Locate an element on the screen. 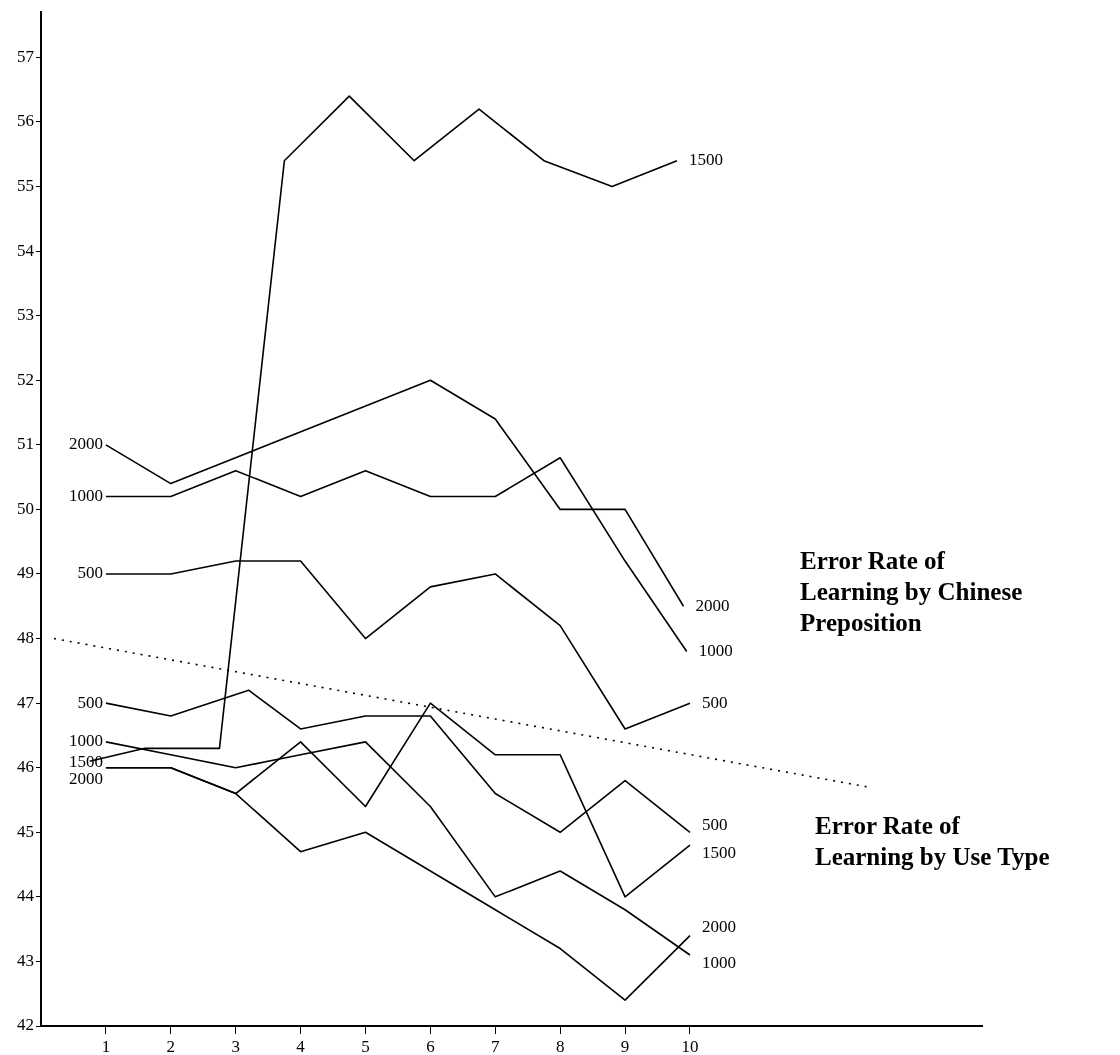  x-tick-label: 4 is located at coordinates (301, 1045).